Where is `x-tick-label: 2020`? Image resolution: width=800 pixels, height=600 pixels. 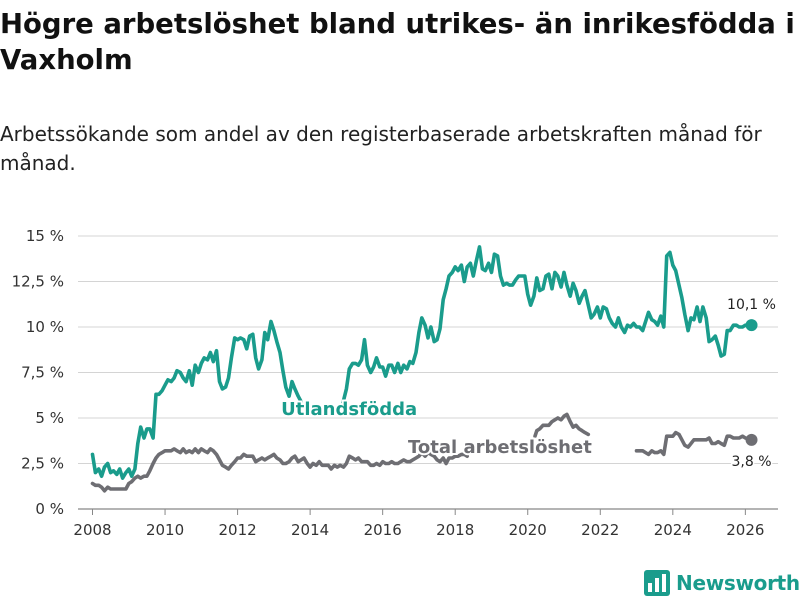
x-tick-label: 2020 is located at coordinates (528, 530).